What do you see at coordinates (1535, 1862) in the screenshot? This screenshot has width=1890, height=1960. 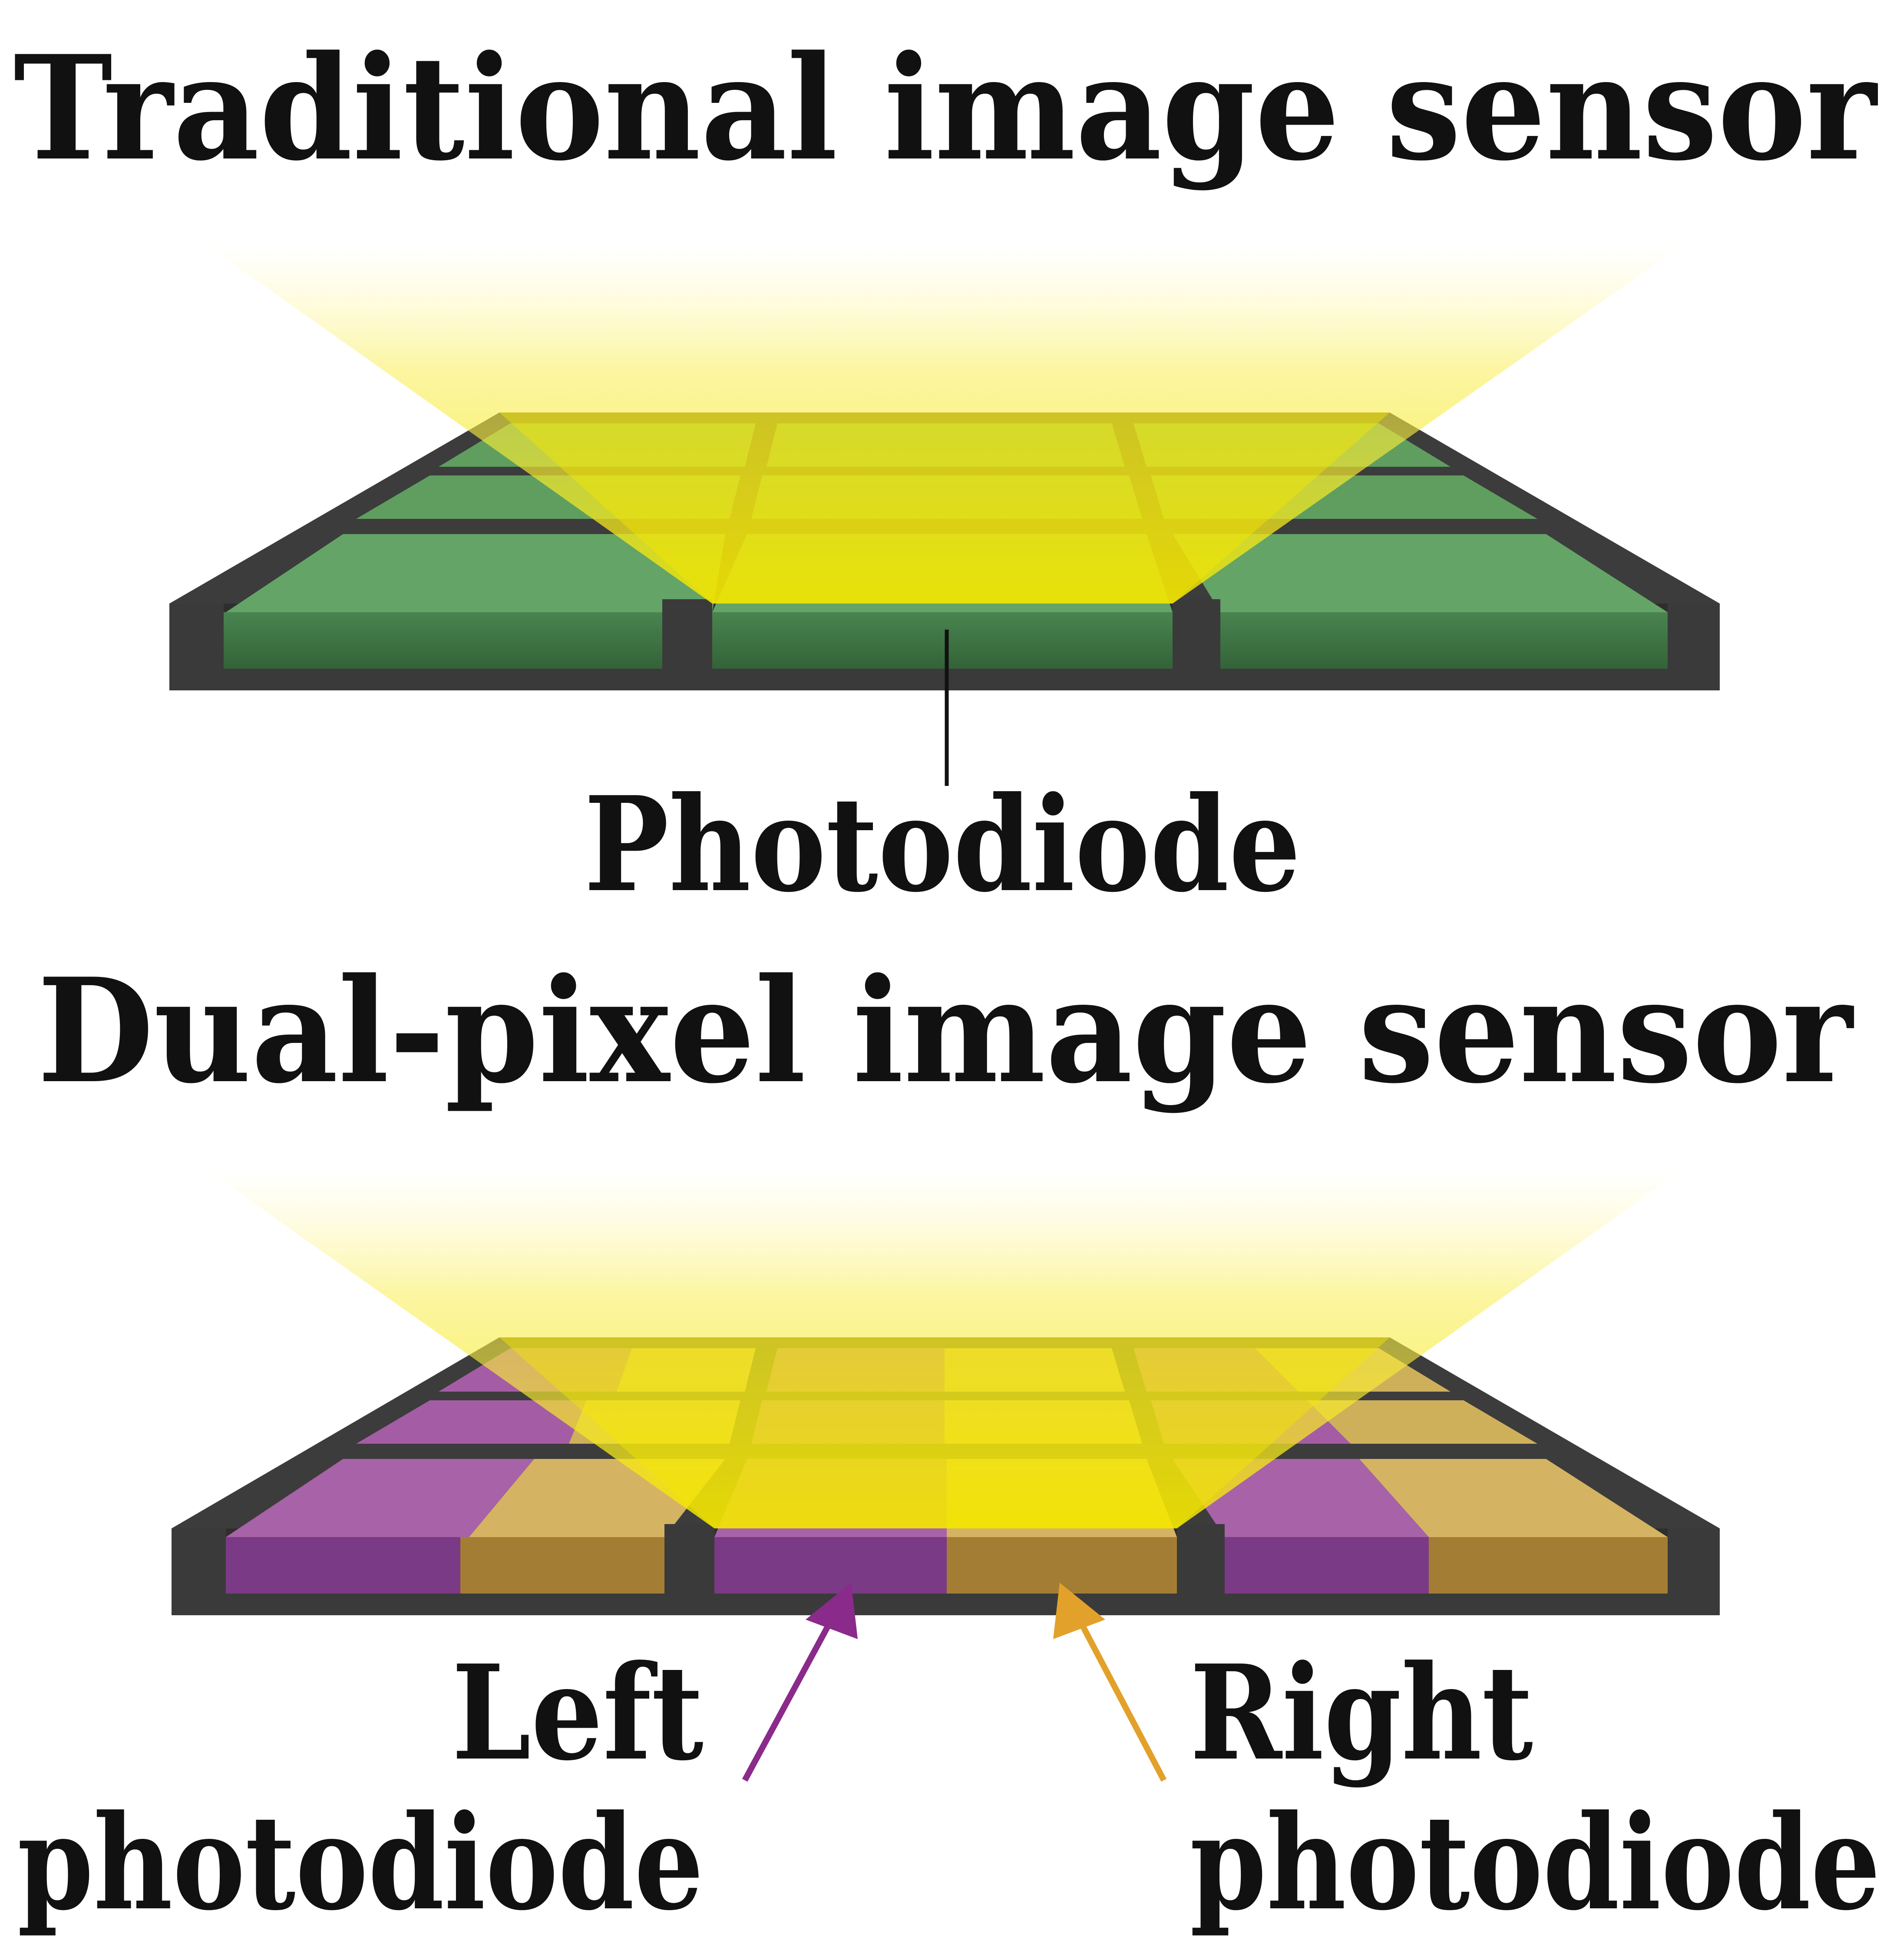 I see `right-photodiode-label-line2: photodiode` at bounding box center [1535, 1862].